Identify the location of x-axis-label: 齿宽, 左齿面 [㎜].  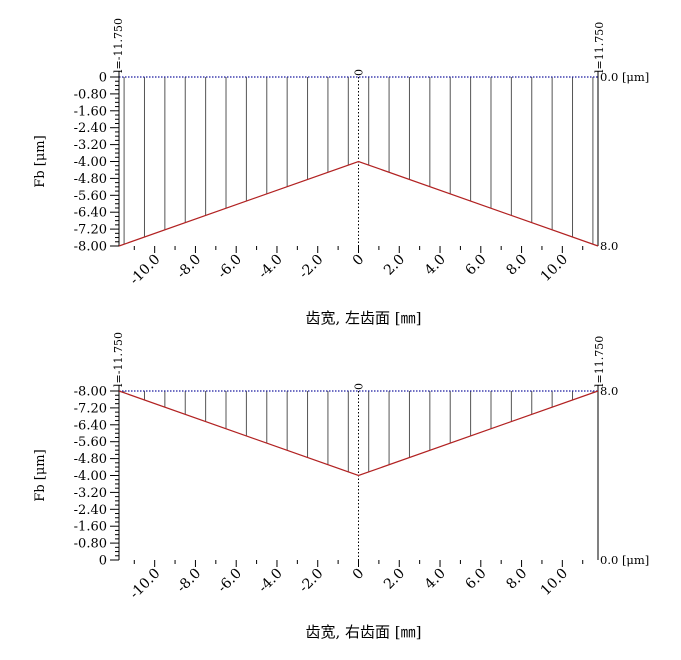
(363, 318).